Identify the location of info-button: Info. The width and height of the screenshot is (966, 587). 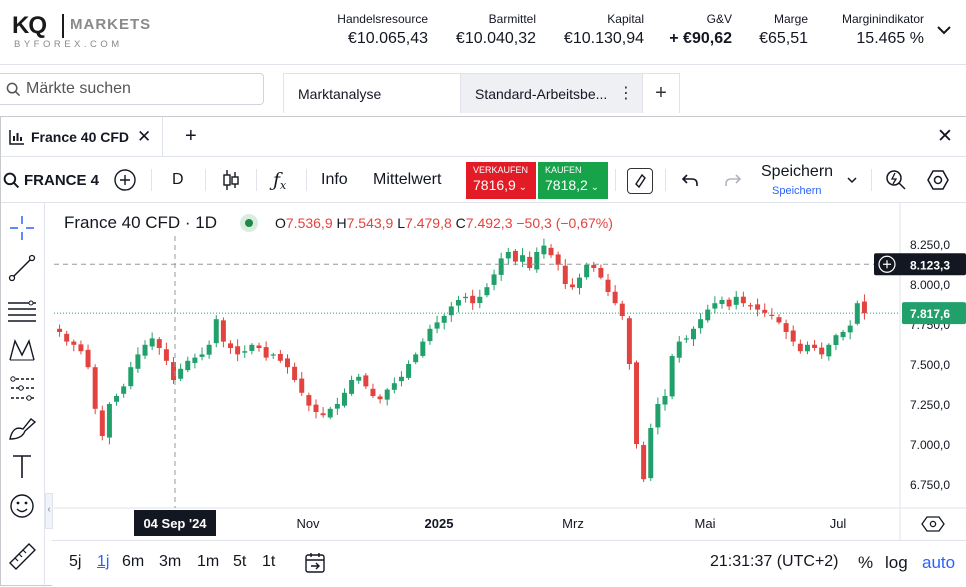
(334, 179).